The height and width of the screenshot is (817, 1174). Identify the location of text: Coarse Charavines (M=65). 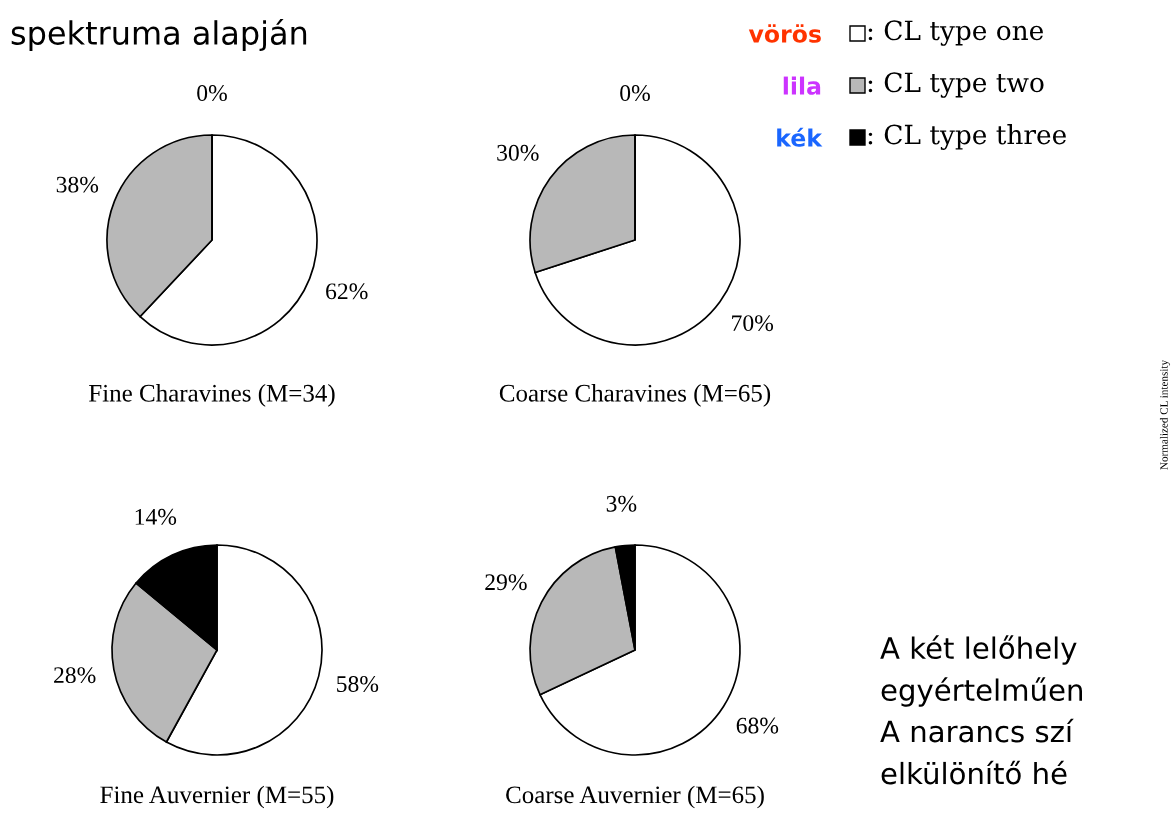
(635, 395).